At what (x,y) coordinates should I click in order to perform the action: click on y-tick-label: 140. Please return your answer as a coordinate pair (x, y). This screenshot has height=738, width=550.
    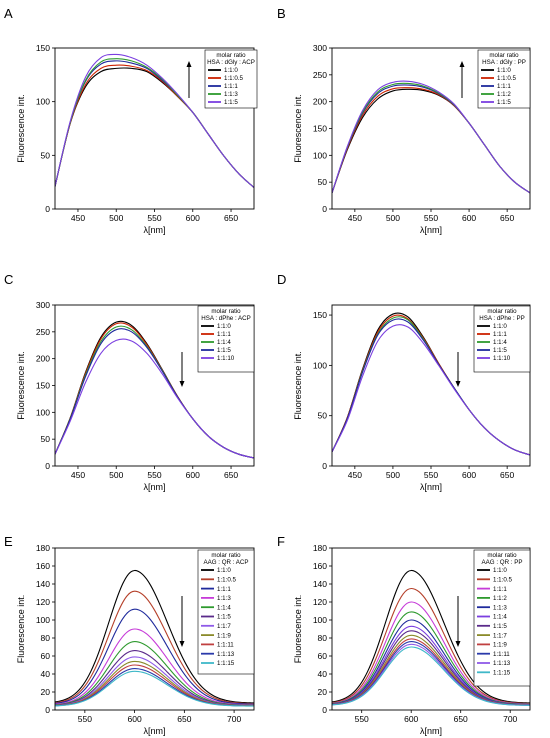
    Looking at the image, I should click on (43, 584).